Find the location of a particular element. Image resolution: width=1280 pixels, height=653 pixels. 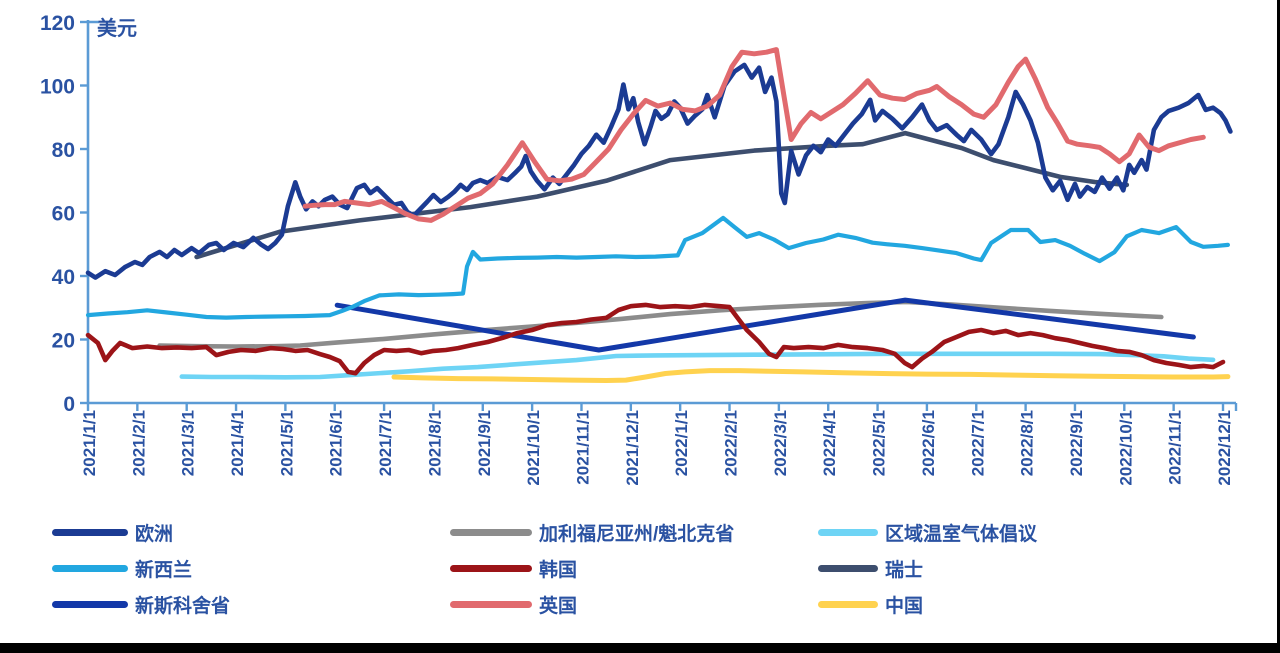

window-bottom-edge is located at coordinates (640, 648).